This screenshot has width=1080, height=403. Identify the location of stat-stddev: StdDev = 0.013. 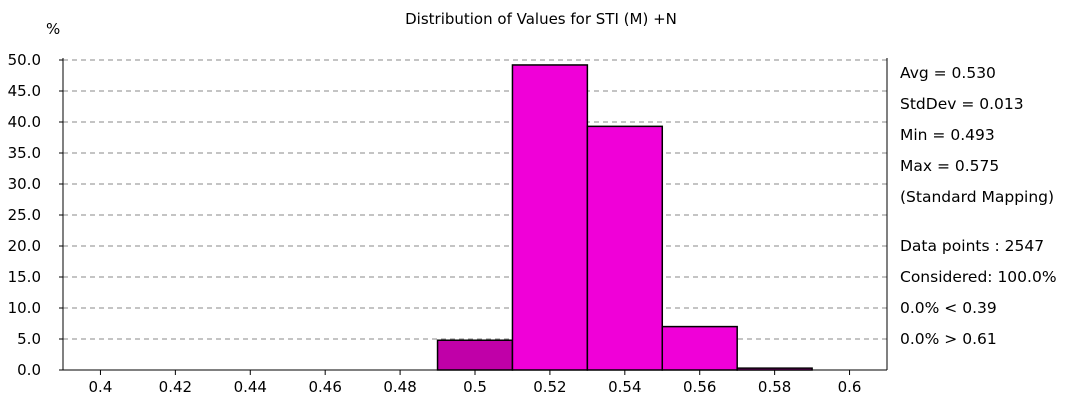
(962, 104).